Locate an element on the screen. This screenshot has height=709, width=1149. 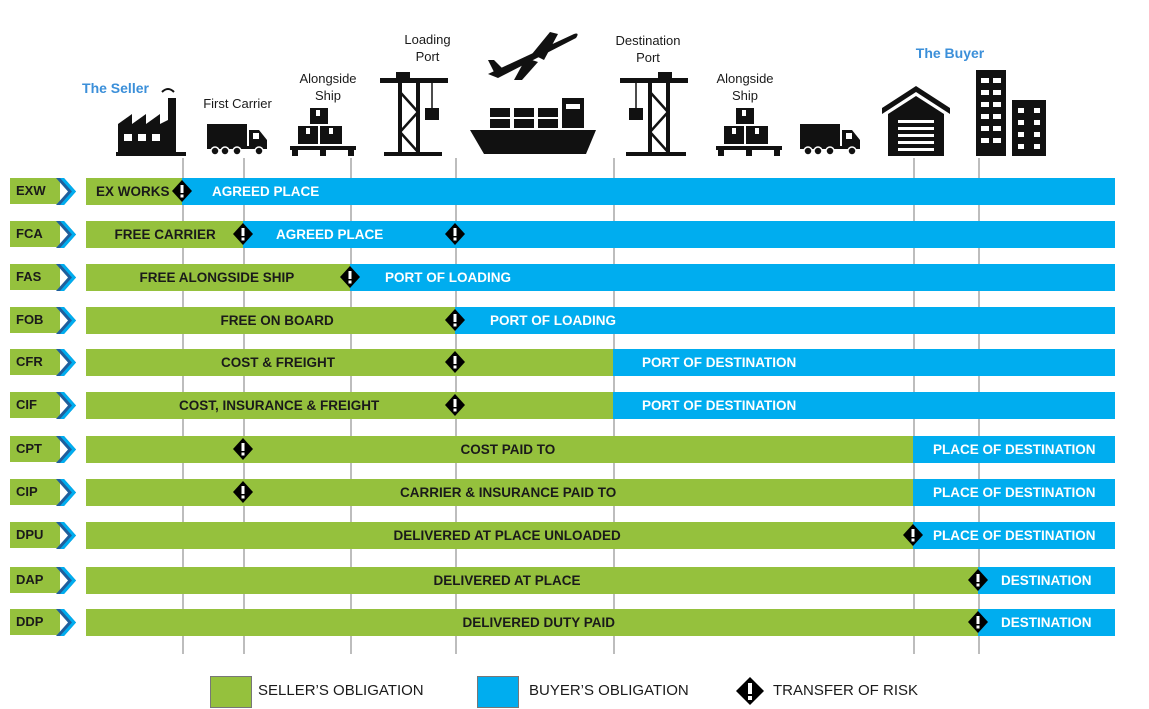
row-code-dap: DAP is located at coordinates (35, 580).